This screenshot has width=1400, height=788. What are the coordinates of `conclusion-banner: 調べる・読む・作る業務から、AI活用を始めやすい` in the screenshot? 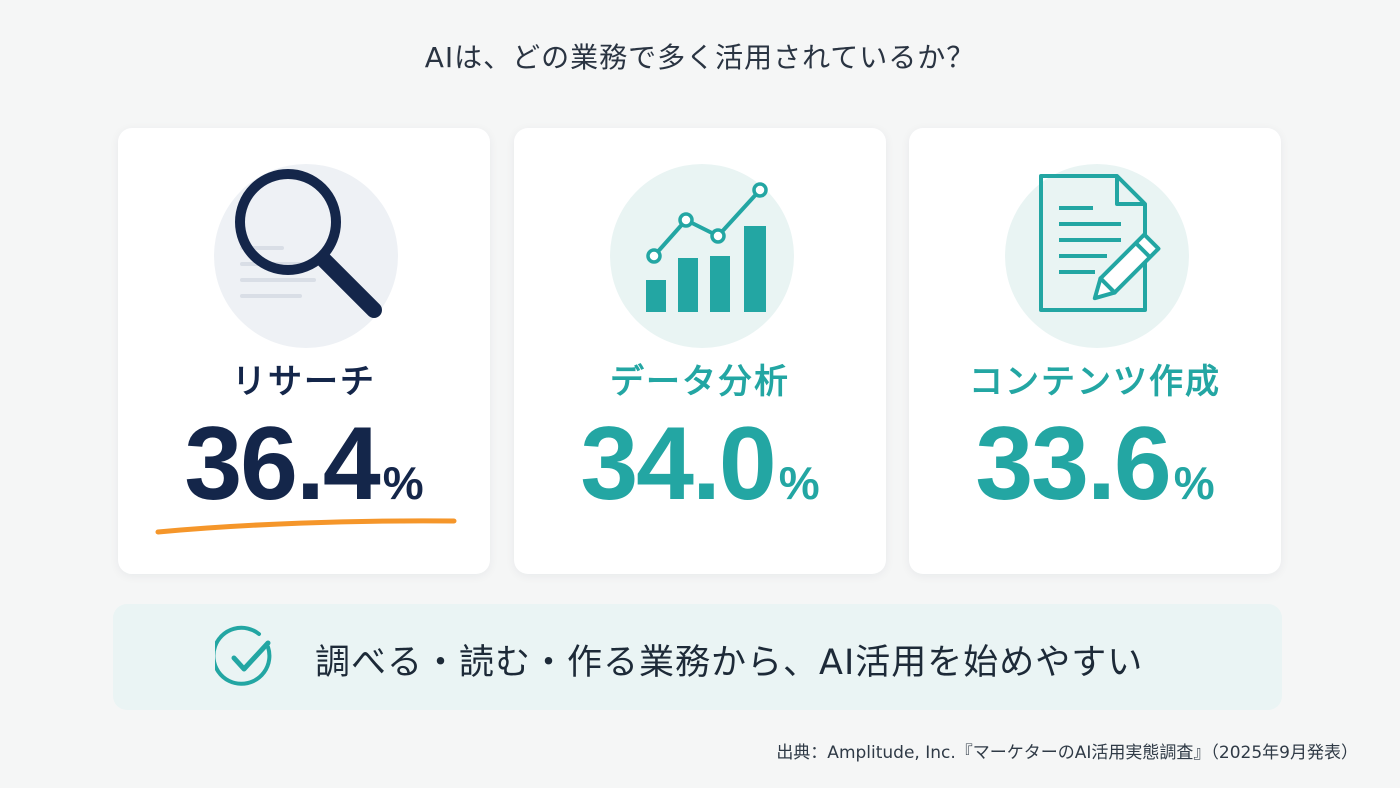 It's located at (697, 657).